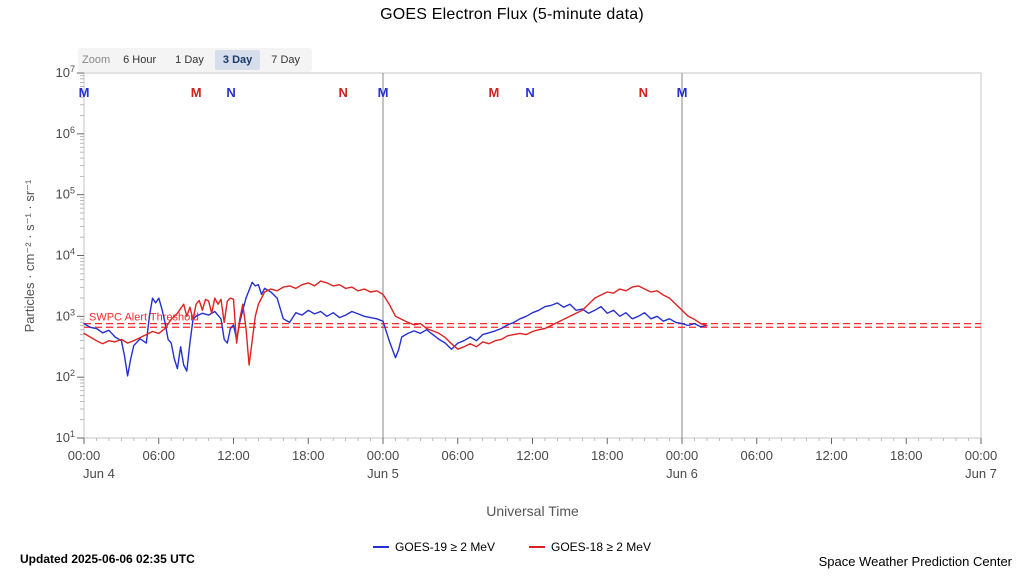  What do you see at coordinates (99, 473) in the screenshot?
I see `x-day-label: Jun 4` at bounding box center [99, 473].